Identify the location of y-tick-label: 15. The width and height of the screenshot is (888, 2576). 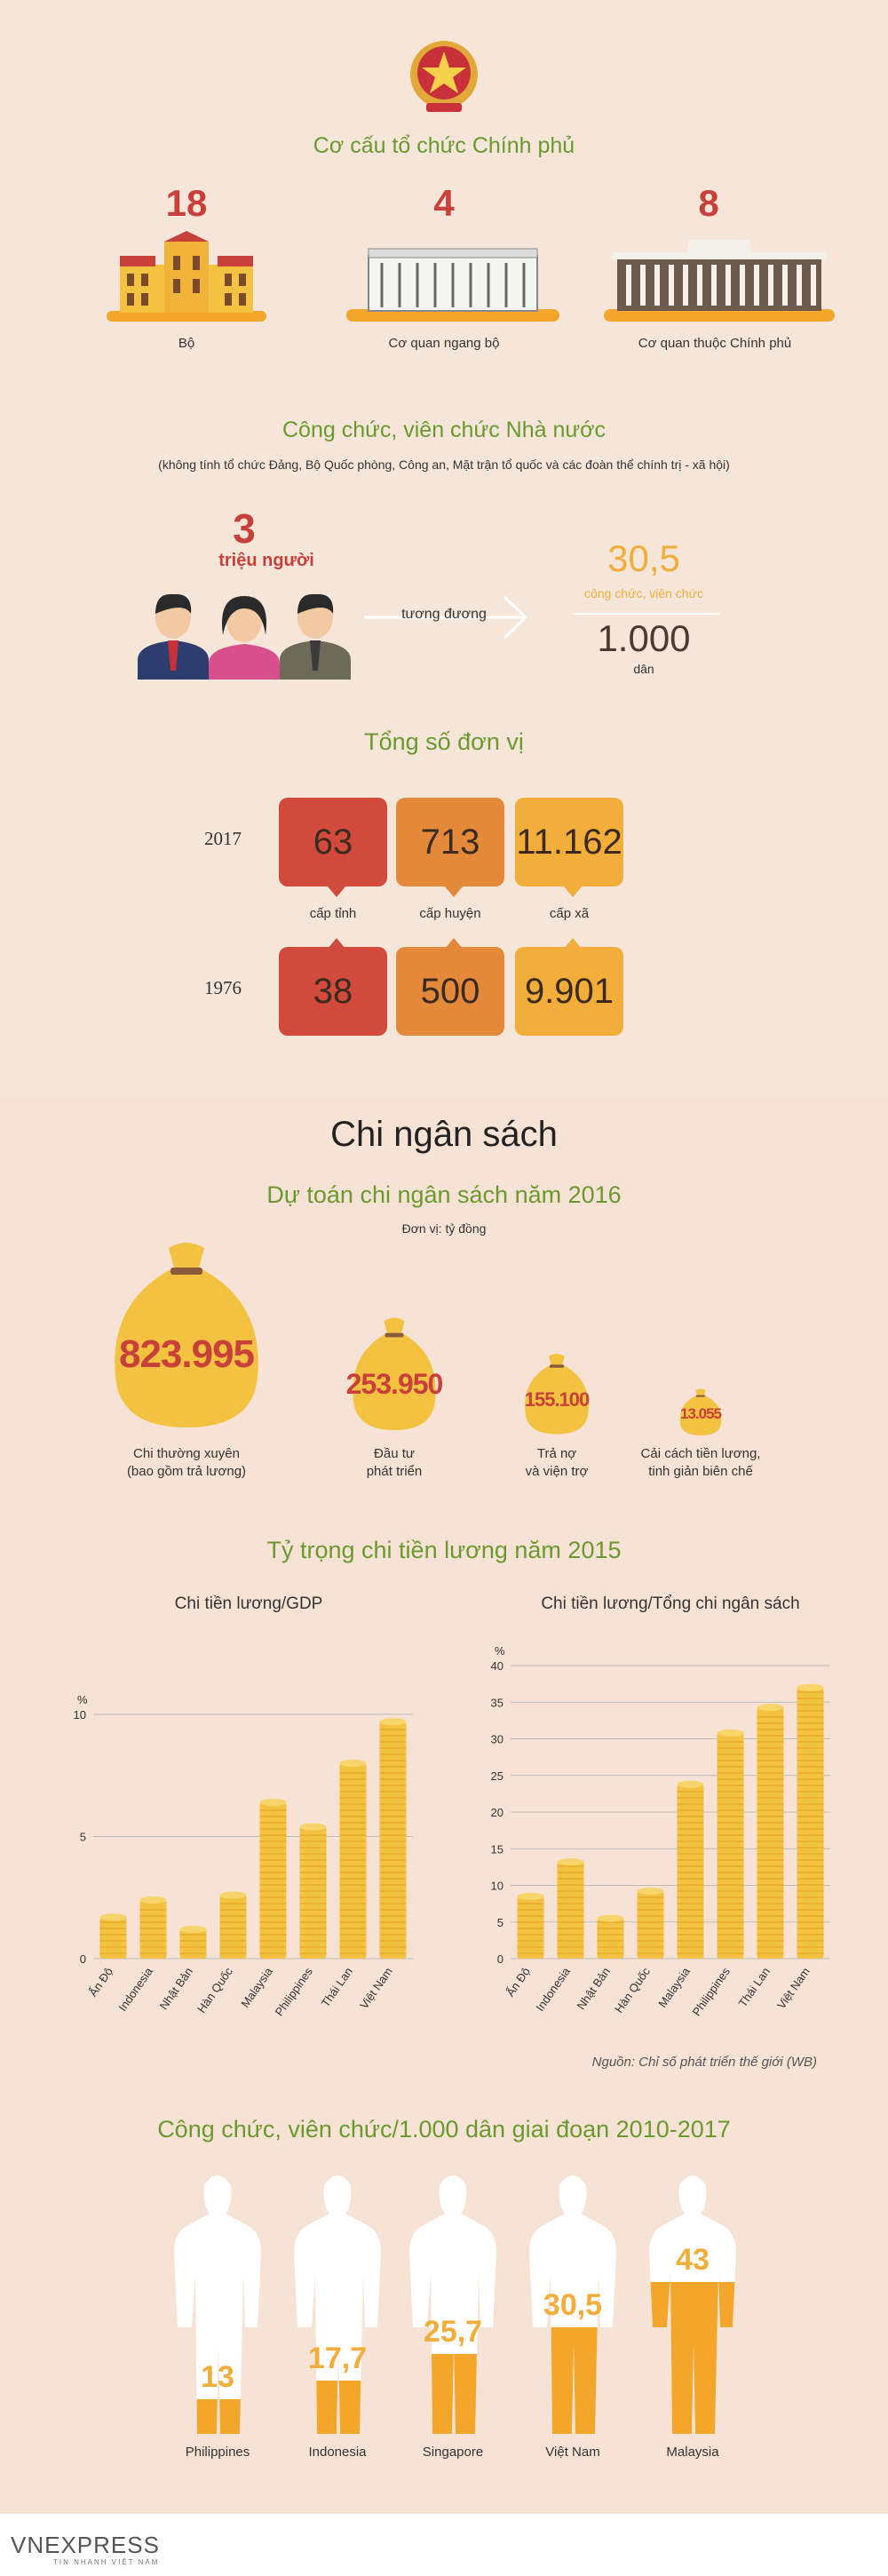
(497, 1849).